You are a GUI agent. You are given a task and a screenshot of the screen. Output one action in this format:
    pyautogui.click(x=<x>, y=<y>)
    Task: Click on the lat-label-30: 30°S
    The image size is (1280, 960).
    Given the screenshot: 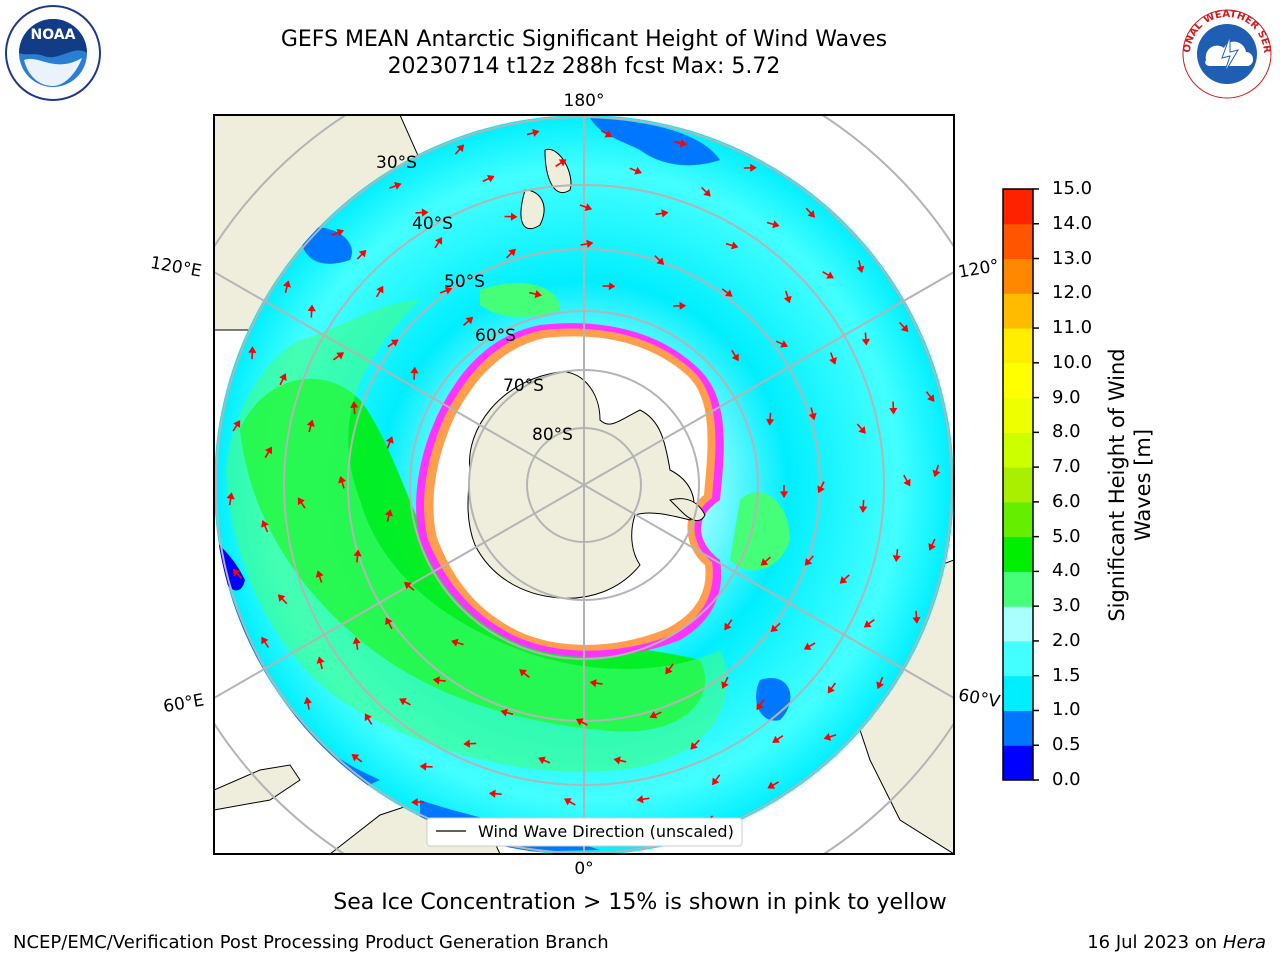 What is the action you would take?
    pyautogui.click(x=396, y=163)
    